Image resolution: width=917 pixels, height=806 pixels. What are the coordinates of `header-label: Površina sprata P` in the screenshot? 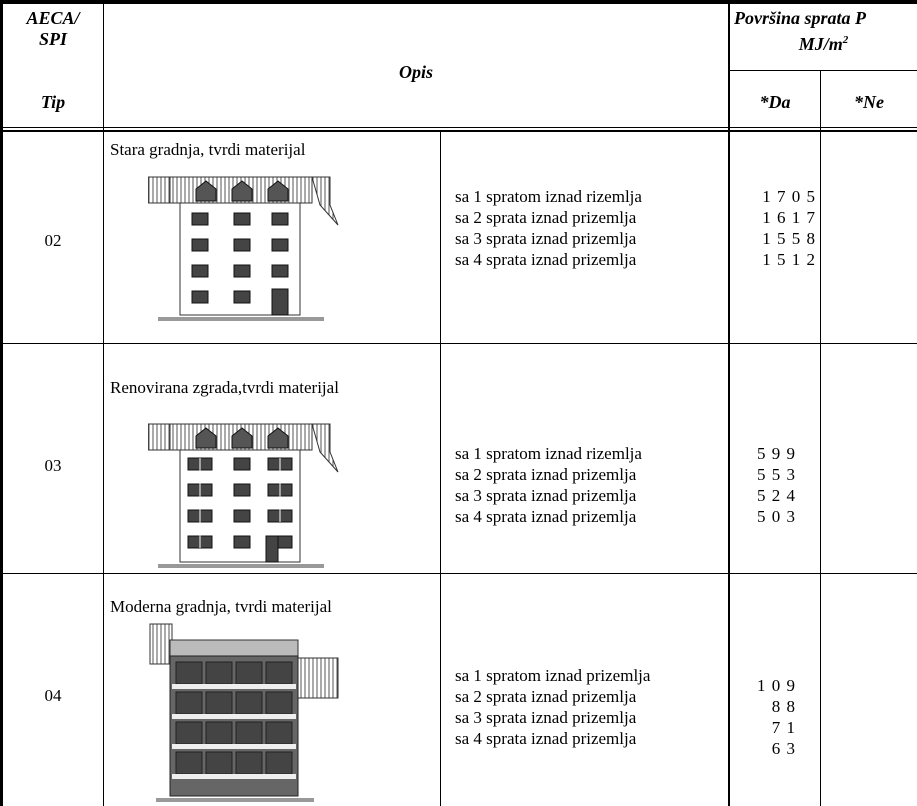 It's located at (800, 18).